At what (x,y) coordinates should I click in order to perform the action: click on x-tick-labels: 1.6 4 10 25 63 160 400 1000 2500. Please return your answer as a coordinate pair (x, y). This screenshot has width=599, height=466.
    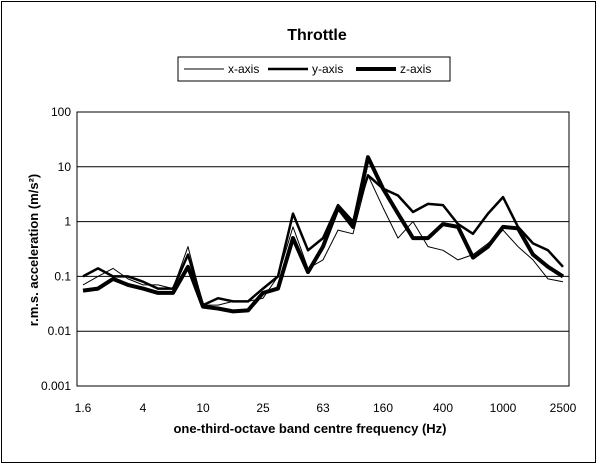
    Looking at the image, I should click on (326, 408).